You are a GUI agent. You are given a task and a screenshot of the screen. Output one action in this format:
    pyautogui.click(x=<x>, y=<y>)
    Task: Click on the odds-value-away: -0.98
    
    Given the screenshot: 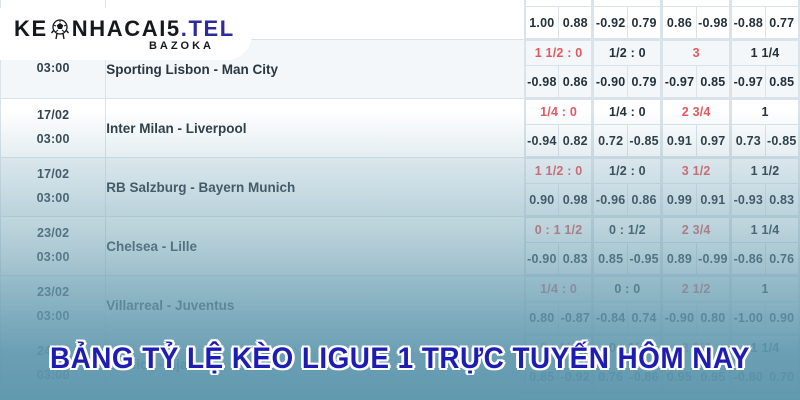 What is the action you would take?
    pyautogui.click(x=713, y=22)
    